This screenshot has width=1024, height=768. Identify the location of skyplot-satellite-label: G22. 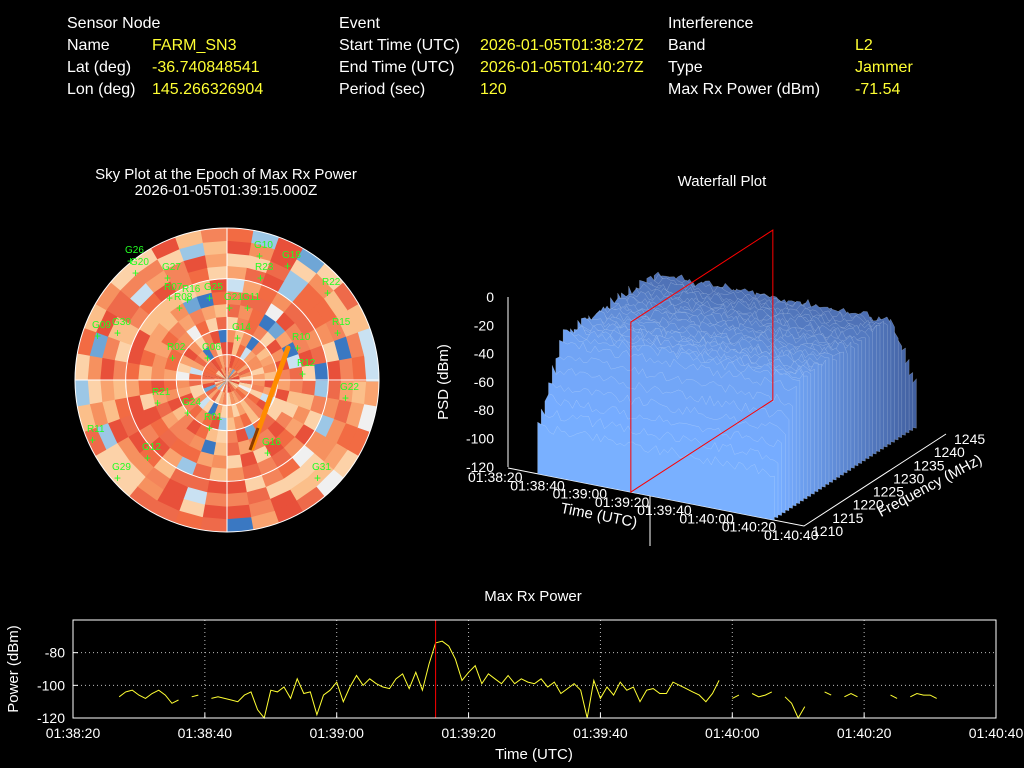
(349, 387).